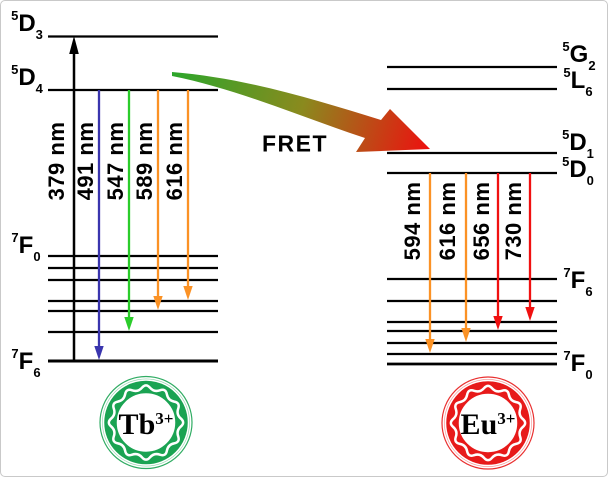 The height and width of the screenshot is (477, 608). Describe the element at coordinates (115, 161) in the screenshot. I see `wavelength-label-547nm: 547 nm` at that location.